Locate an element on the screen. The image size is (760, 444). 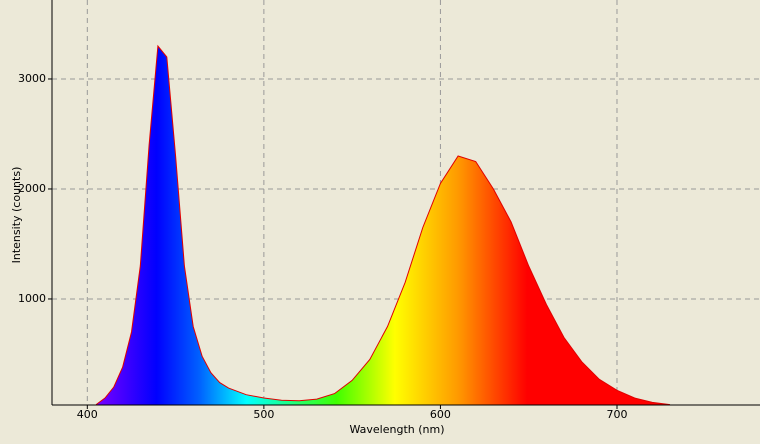
x-tick-label: 700 is located at coordinates (616, 414).